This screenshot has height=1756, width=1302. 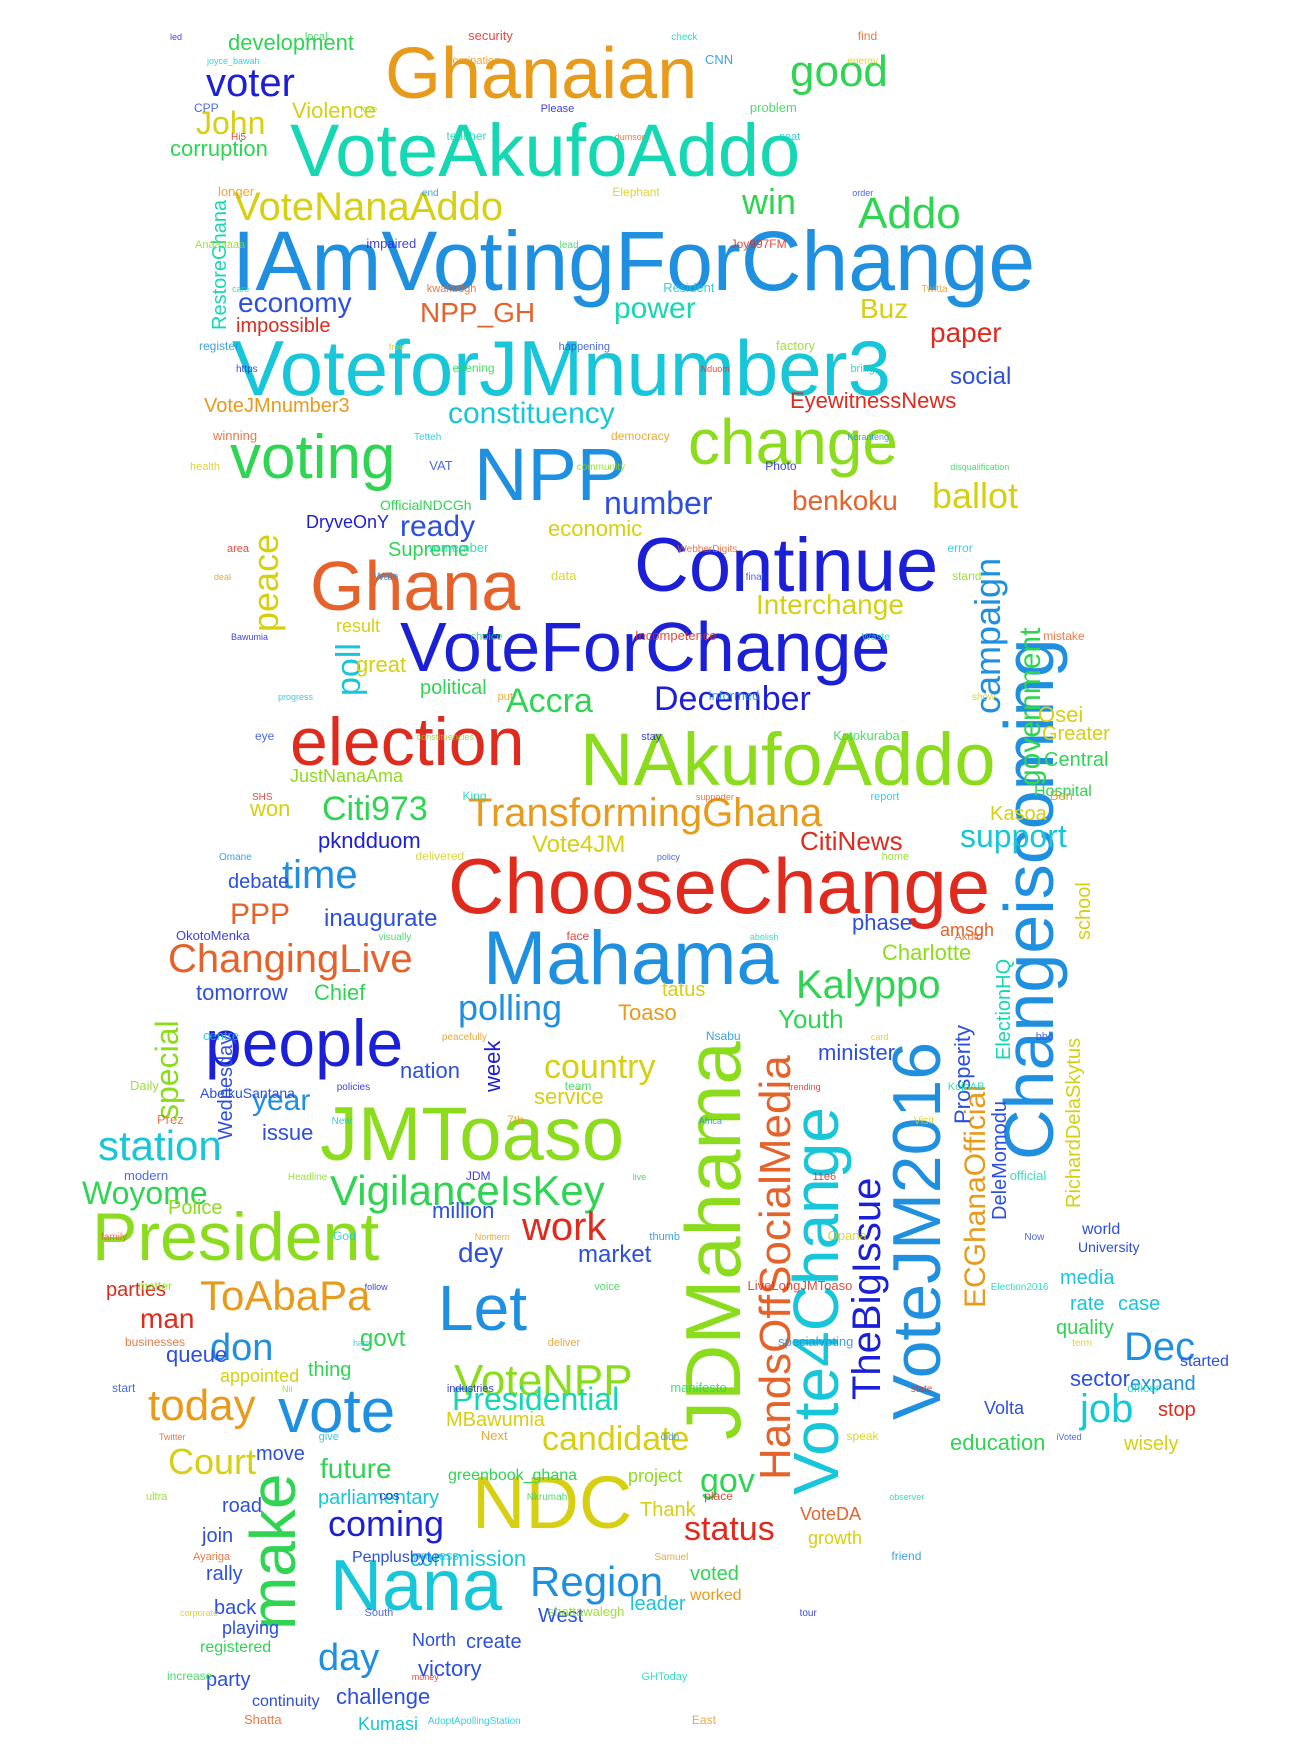 What do you see at coordinates (815, 1341) in the screenshot?
I see `tiny-word: specialvoting` at bounding box center [815, 1341].